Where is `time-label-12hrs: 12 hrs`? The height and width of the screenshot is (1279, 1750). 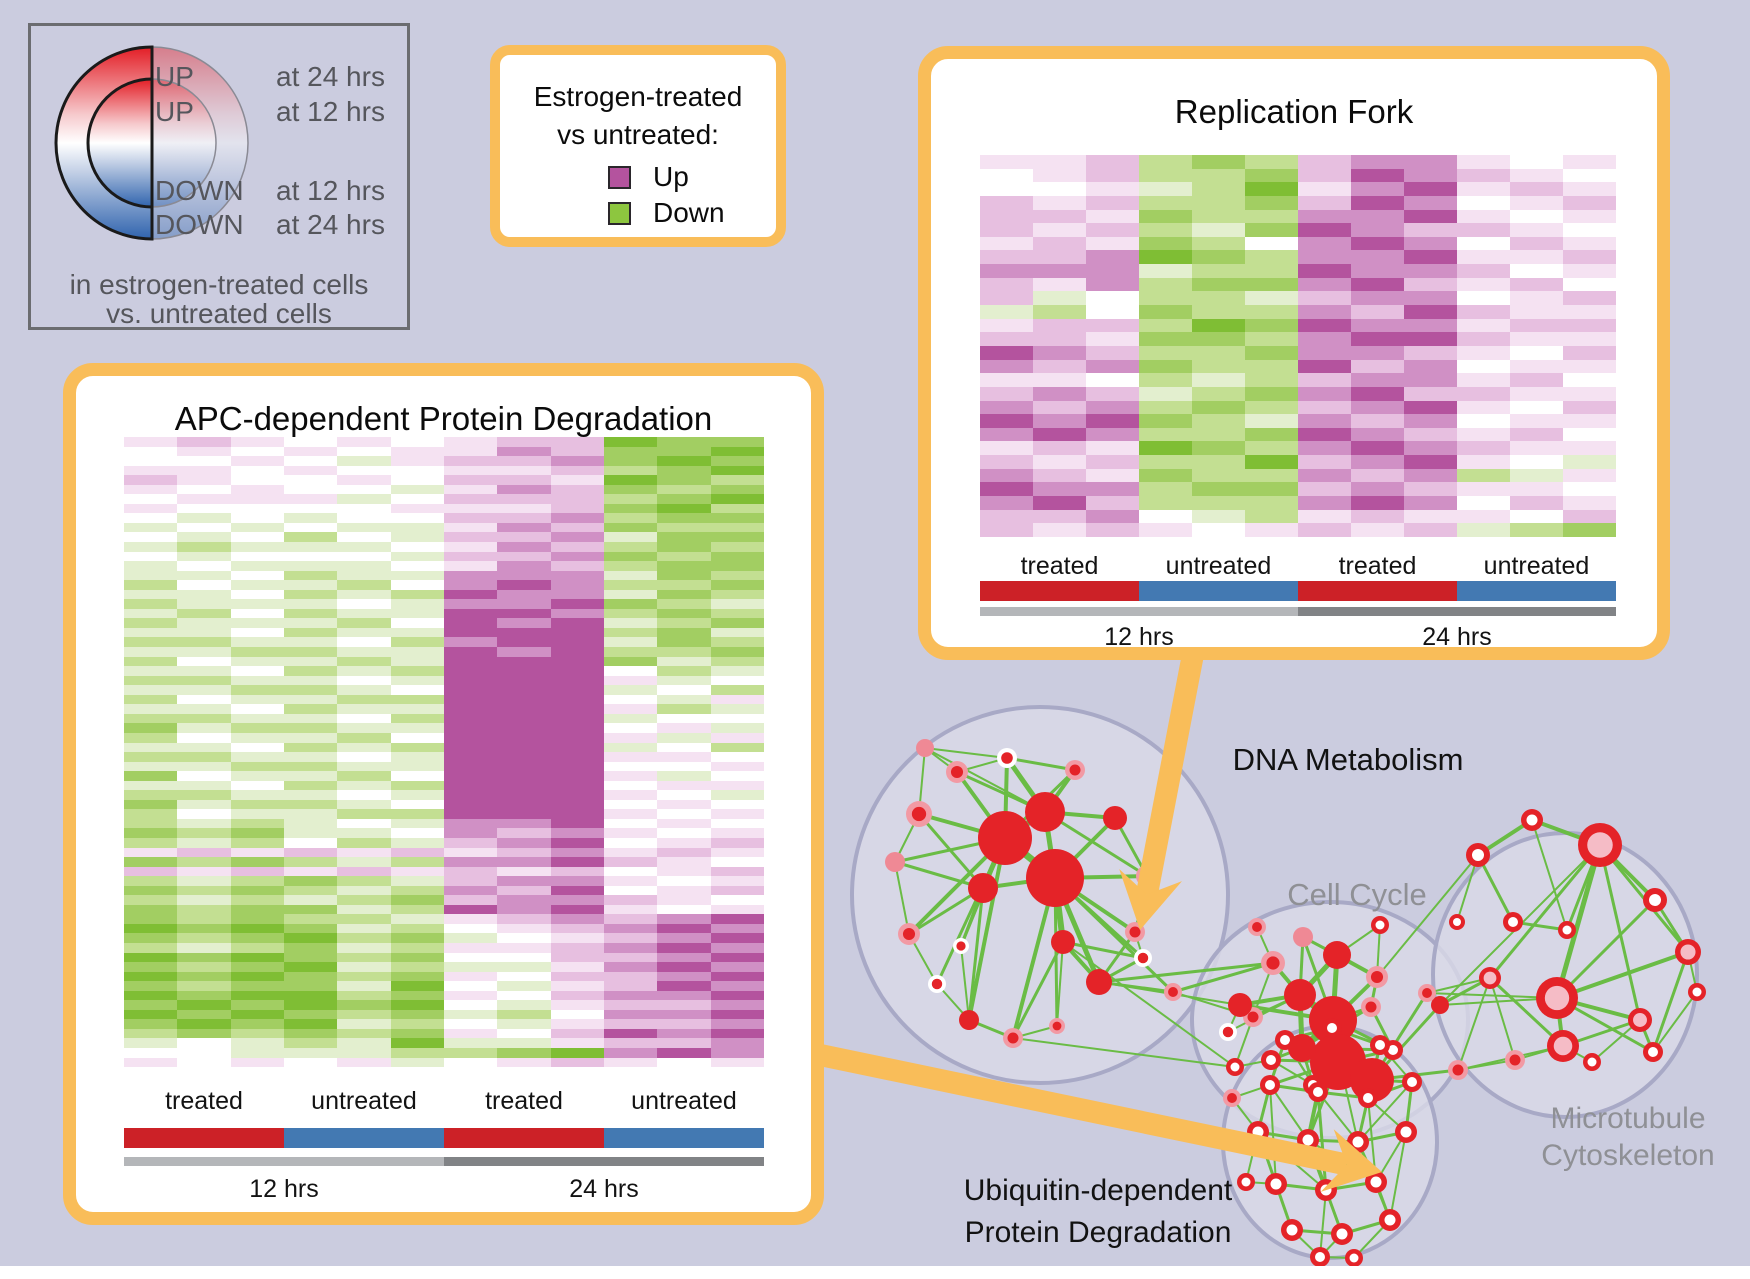 time-label-12hrs: 12 hrs is located at coordinates (1139, 637).